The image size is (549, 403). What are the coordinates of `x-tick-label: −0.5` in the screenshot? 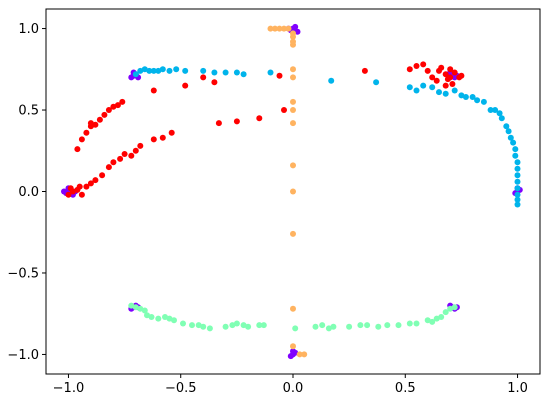 It's located at (181, 388).